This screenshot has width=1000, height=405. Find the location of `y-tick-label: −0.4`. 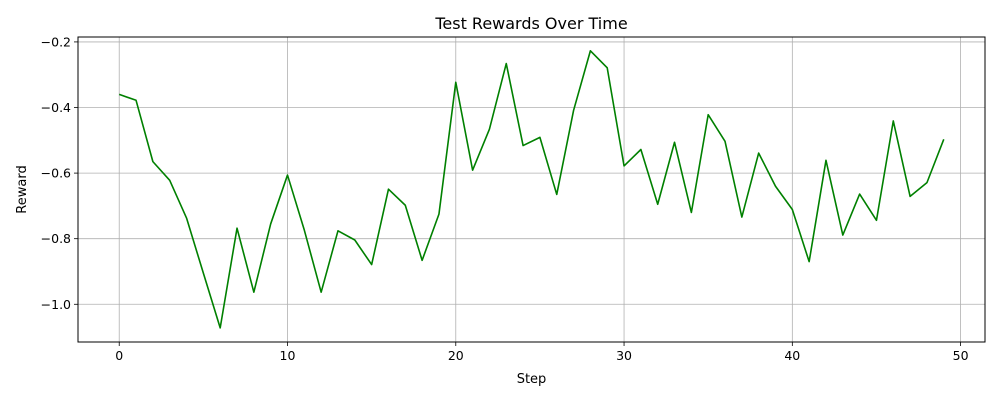

y-tick-label: −0.4 is located at coordinates (56, 107).